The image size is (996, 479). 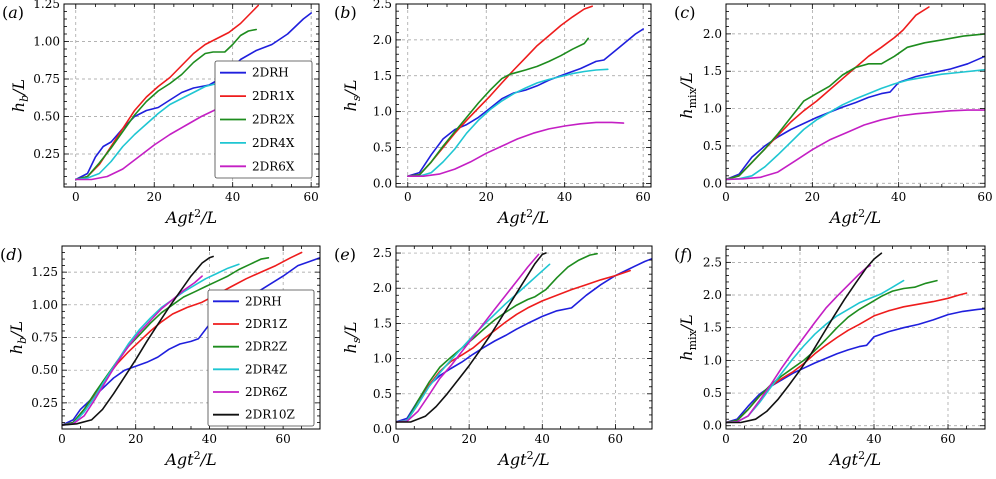 I want to click on legend-label: 2DR10Z, so click(x=270, y=415).